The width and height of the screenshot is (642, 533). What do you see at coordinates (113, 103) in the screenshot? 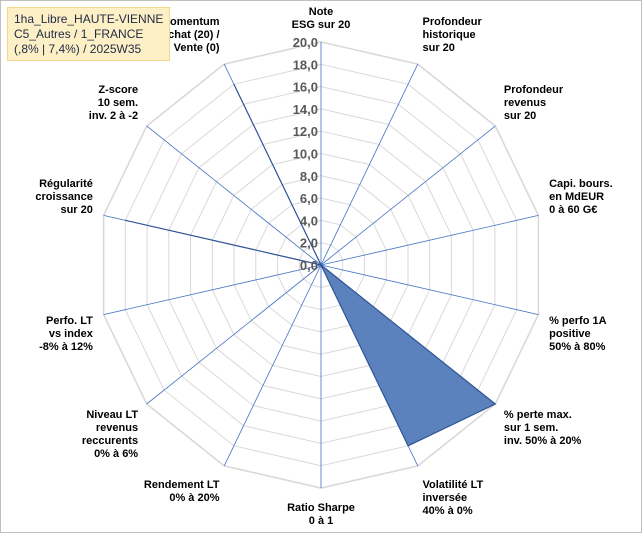
I see `axis-label: Z-score 10 sem. inv. 2 à -2` at bounding box center [113, 103].